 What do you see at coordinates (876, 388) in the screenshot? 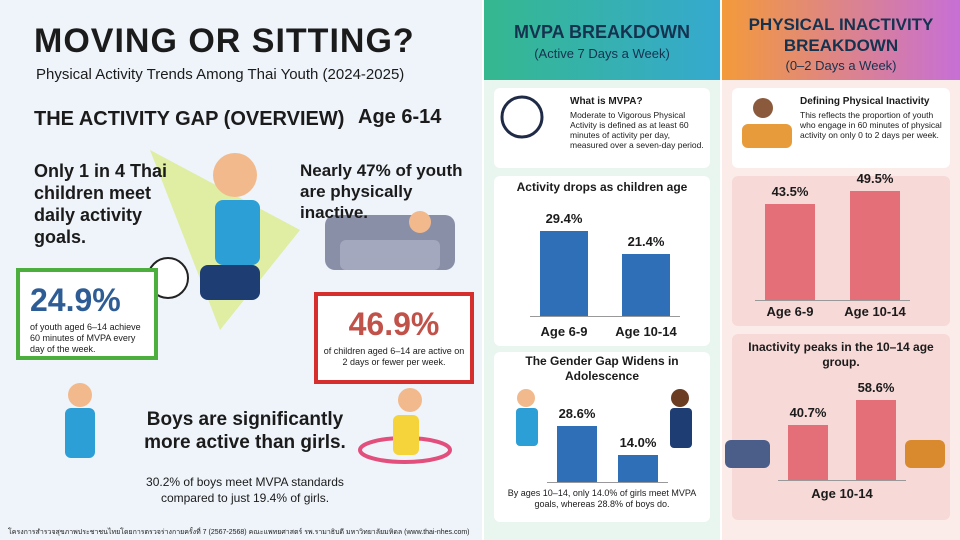
I see `value-label: 58.6%` at bounding box center [876, 388].